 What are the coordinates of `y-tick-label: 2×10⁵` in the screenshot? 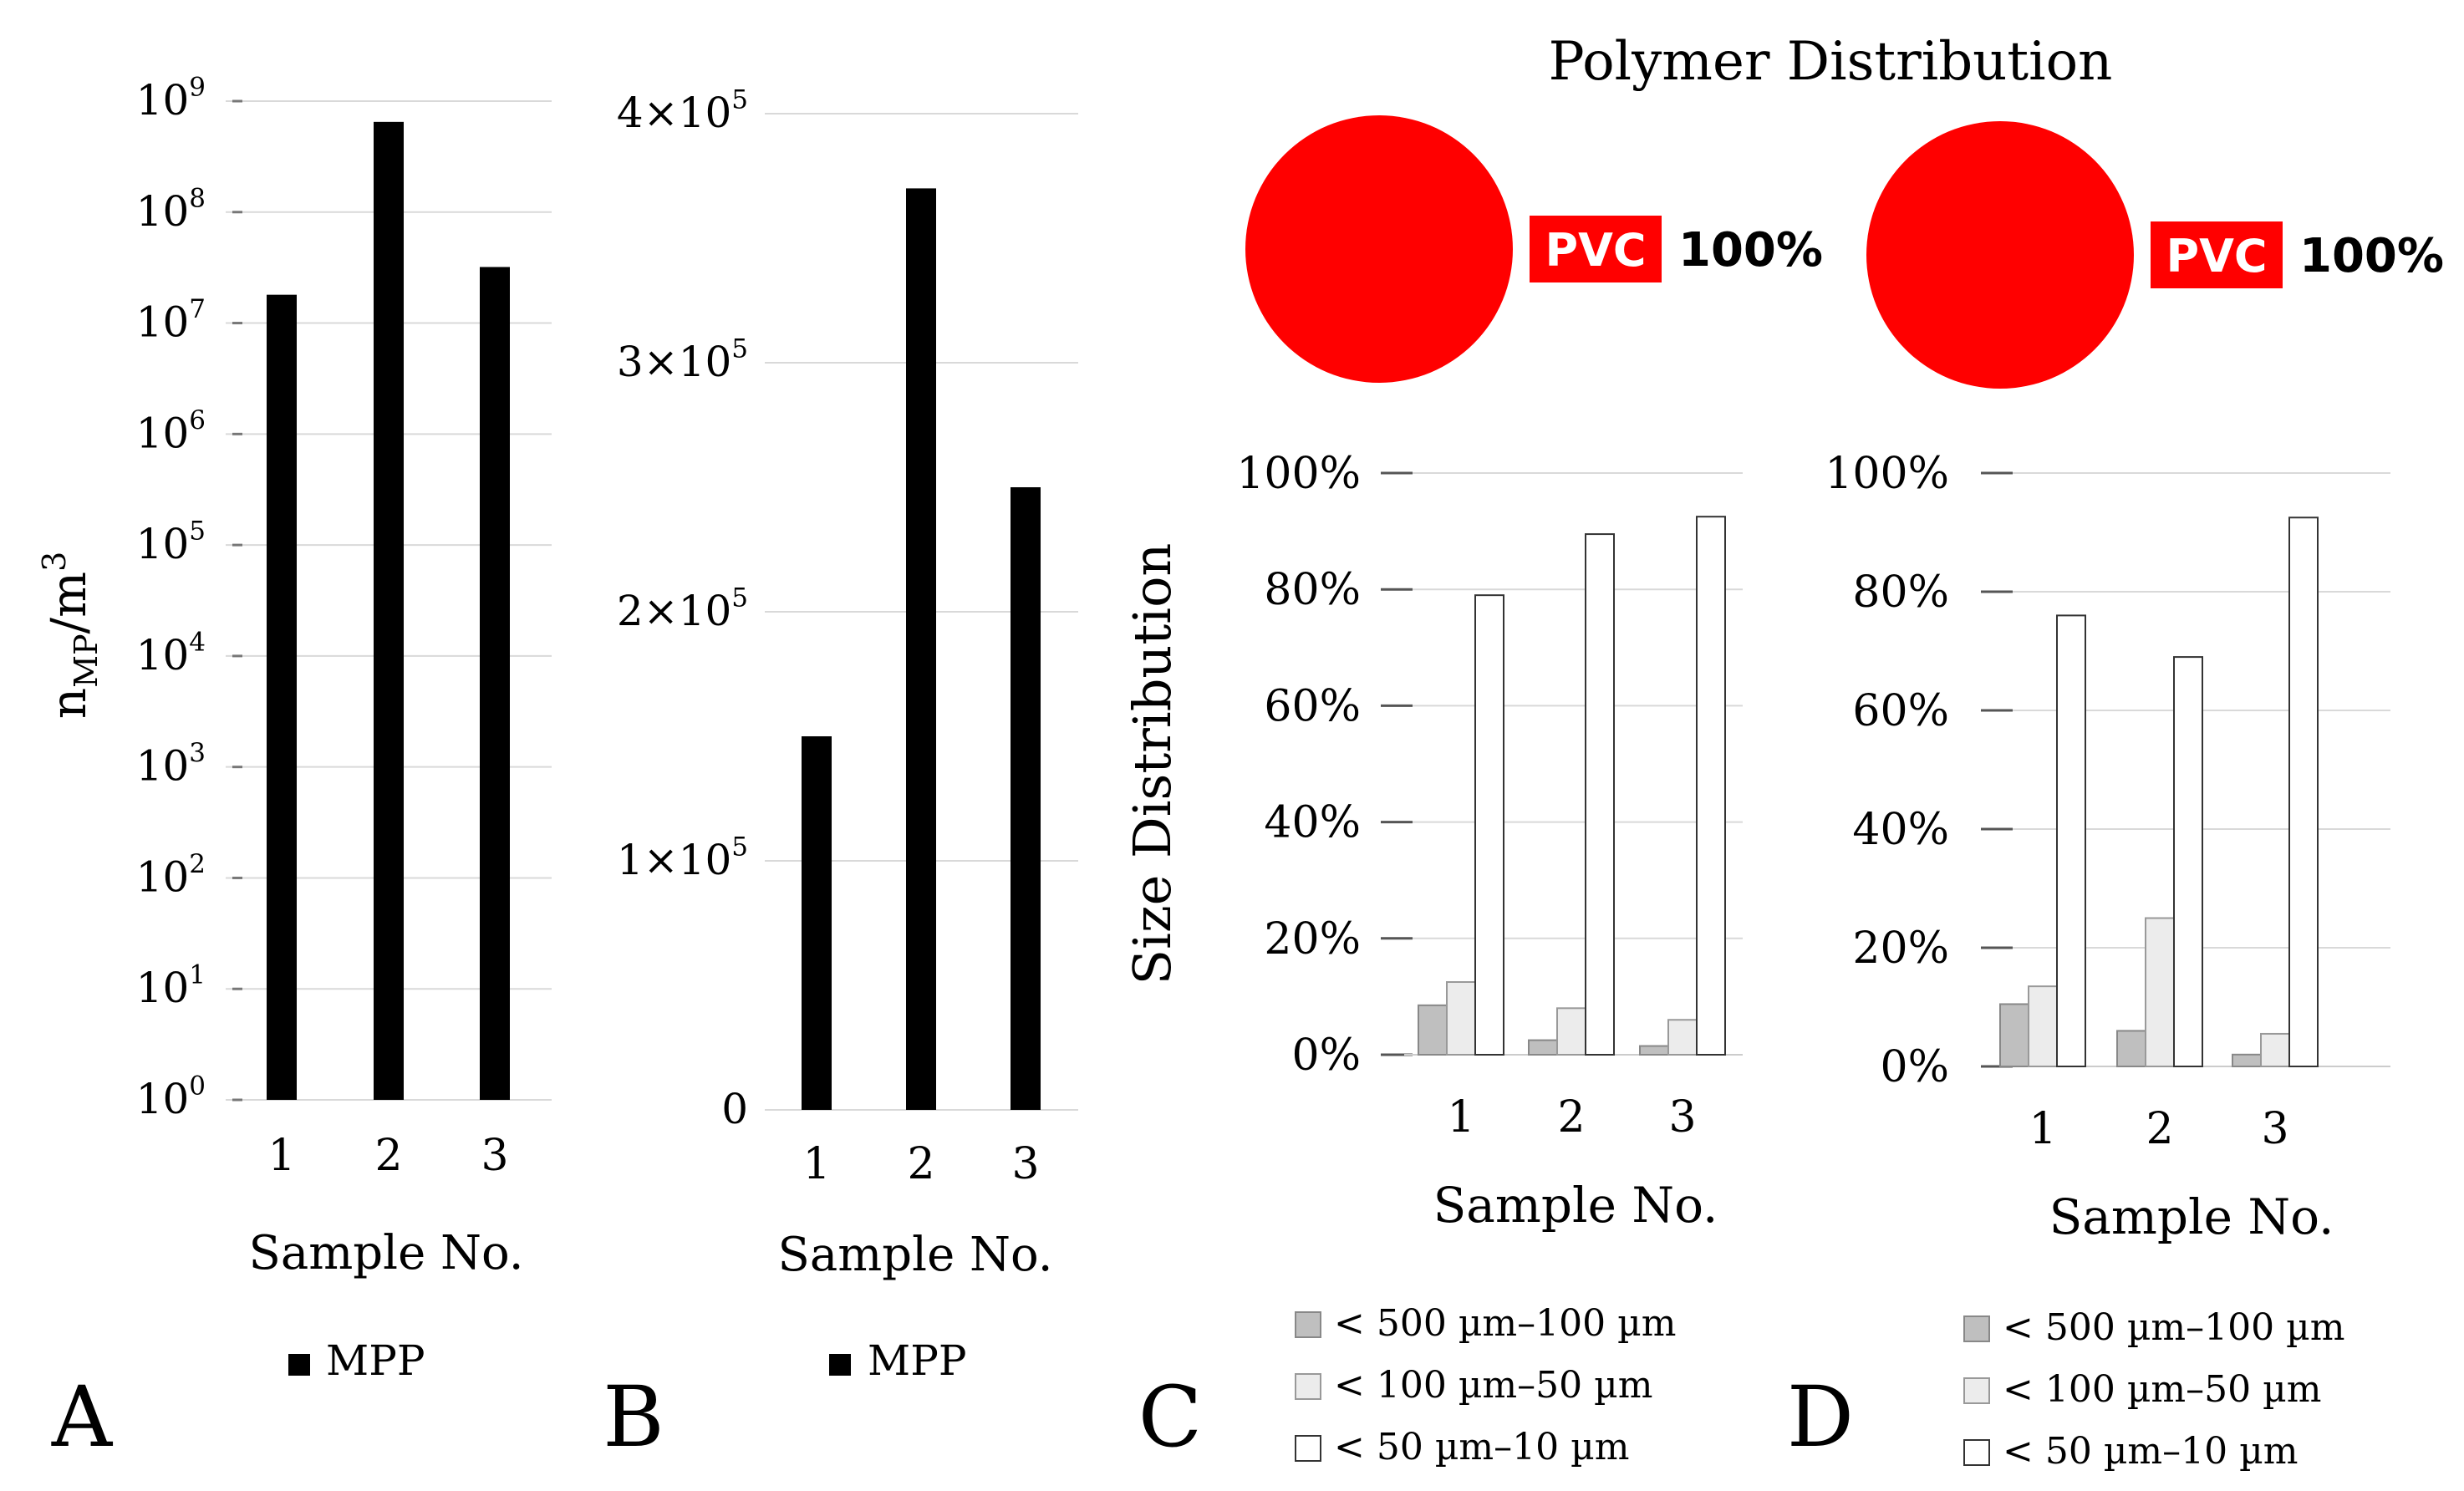 It's located at (682, 609).